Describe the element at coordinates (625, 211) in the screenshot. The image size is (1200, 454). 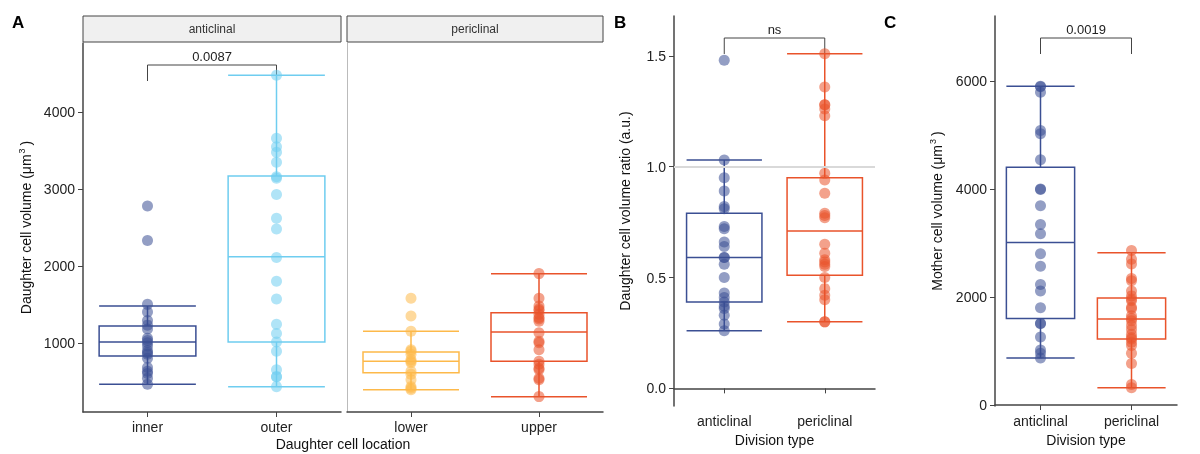
I see `y-axis-title: Daughter cell volume ratio (a.u.)` at that location.